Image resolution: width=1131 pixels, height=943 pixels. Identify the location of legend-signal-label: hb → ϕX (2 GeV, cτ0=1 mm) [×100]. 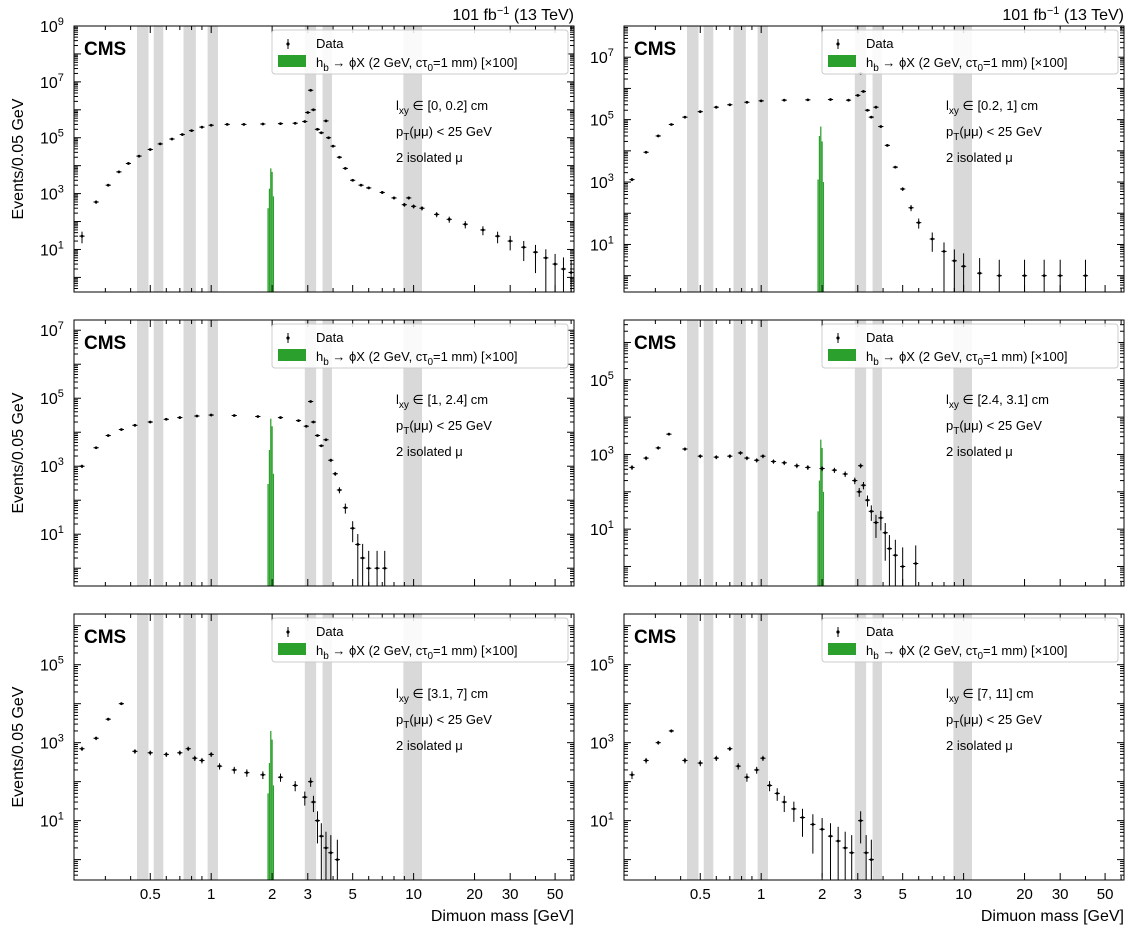
(417, 358).